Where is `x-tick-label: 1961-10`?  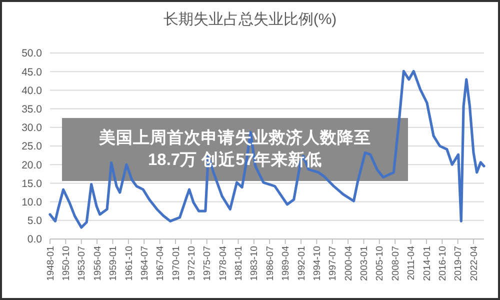
x-tick-label: 1961-10 is located at coordinates (129, 263).